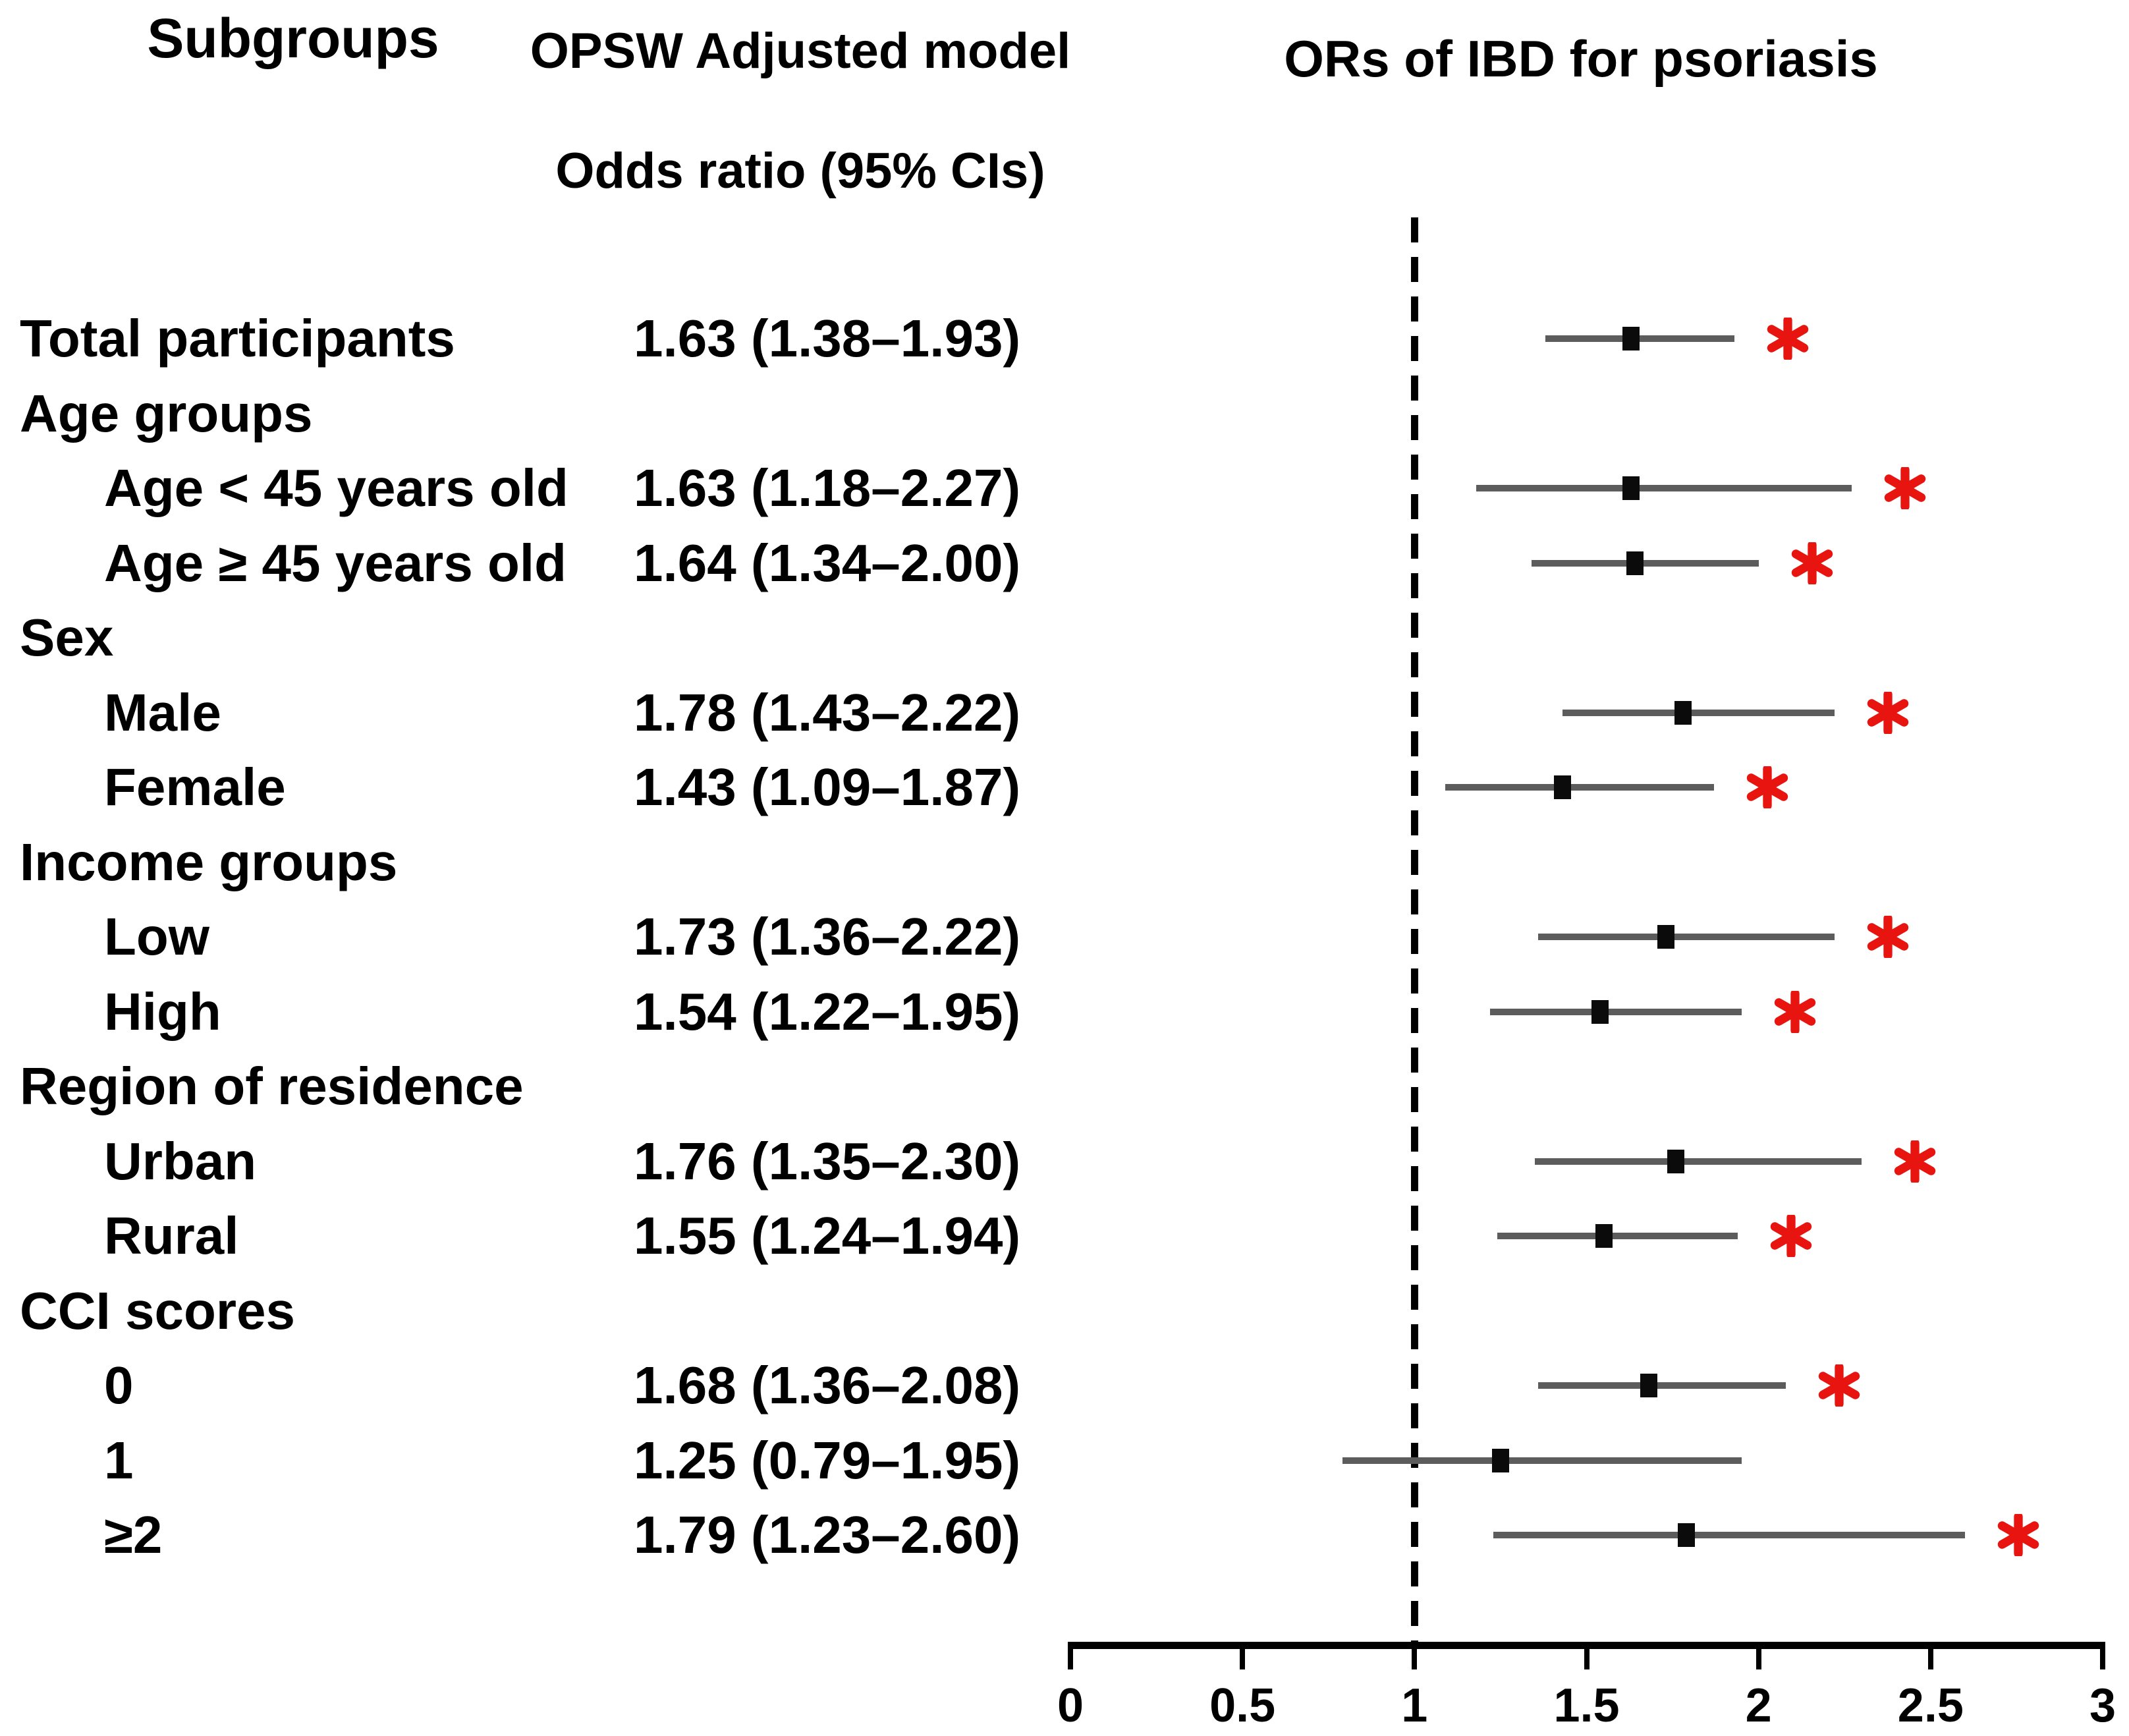  I want to click on subgroup-row-label: Total participants, so click(237, 338).